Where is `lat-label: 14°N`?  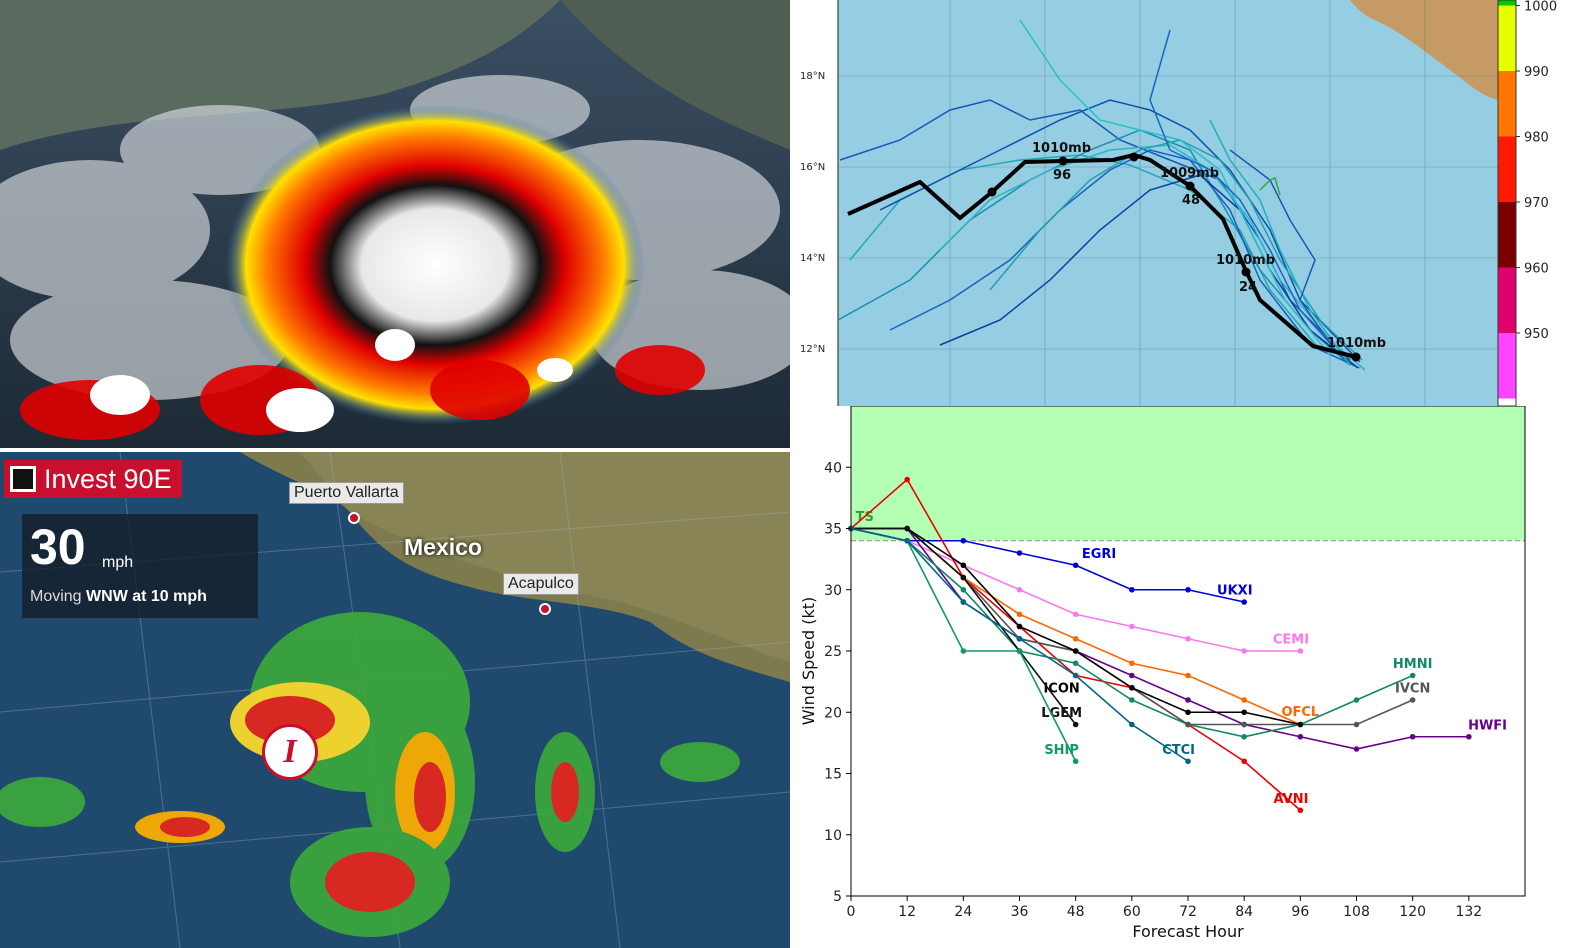 lat-label: 14°N is located at coordinates (812, 258).